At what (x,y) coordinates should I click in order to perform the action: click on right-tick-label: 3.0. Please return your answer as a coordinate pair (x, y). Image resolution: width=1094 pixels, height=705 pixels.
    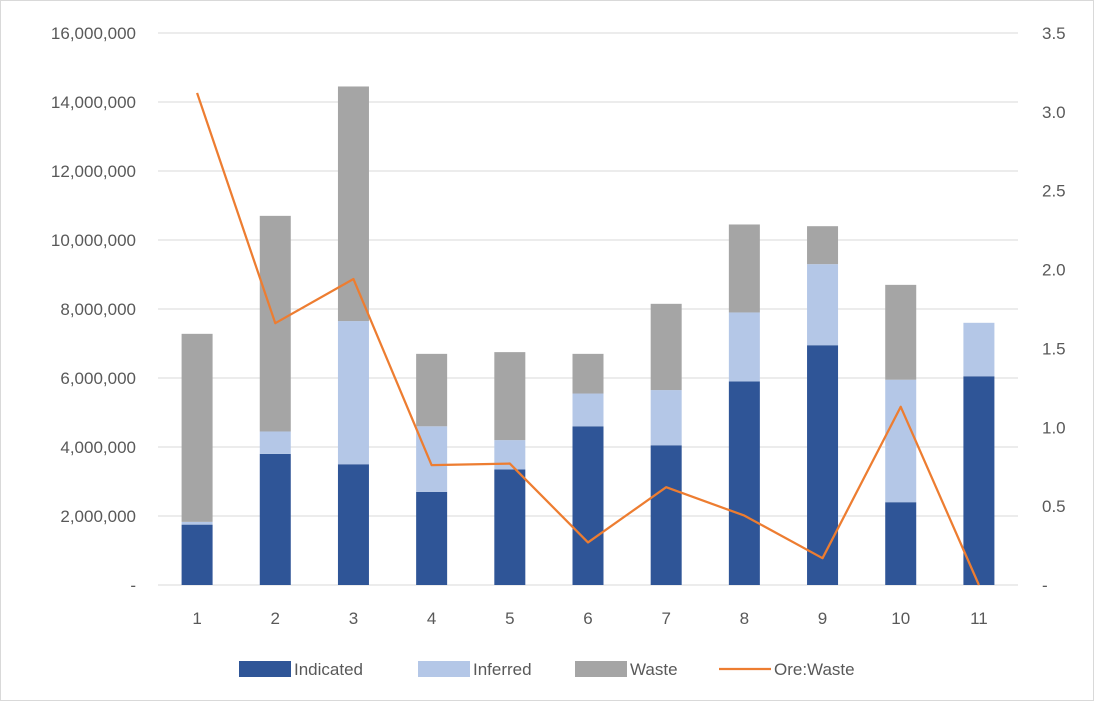
    Looking at the image, I should click on (1054, 112).